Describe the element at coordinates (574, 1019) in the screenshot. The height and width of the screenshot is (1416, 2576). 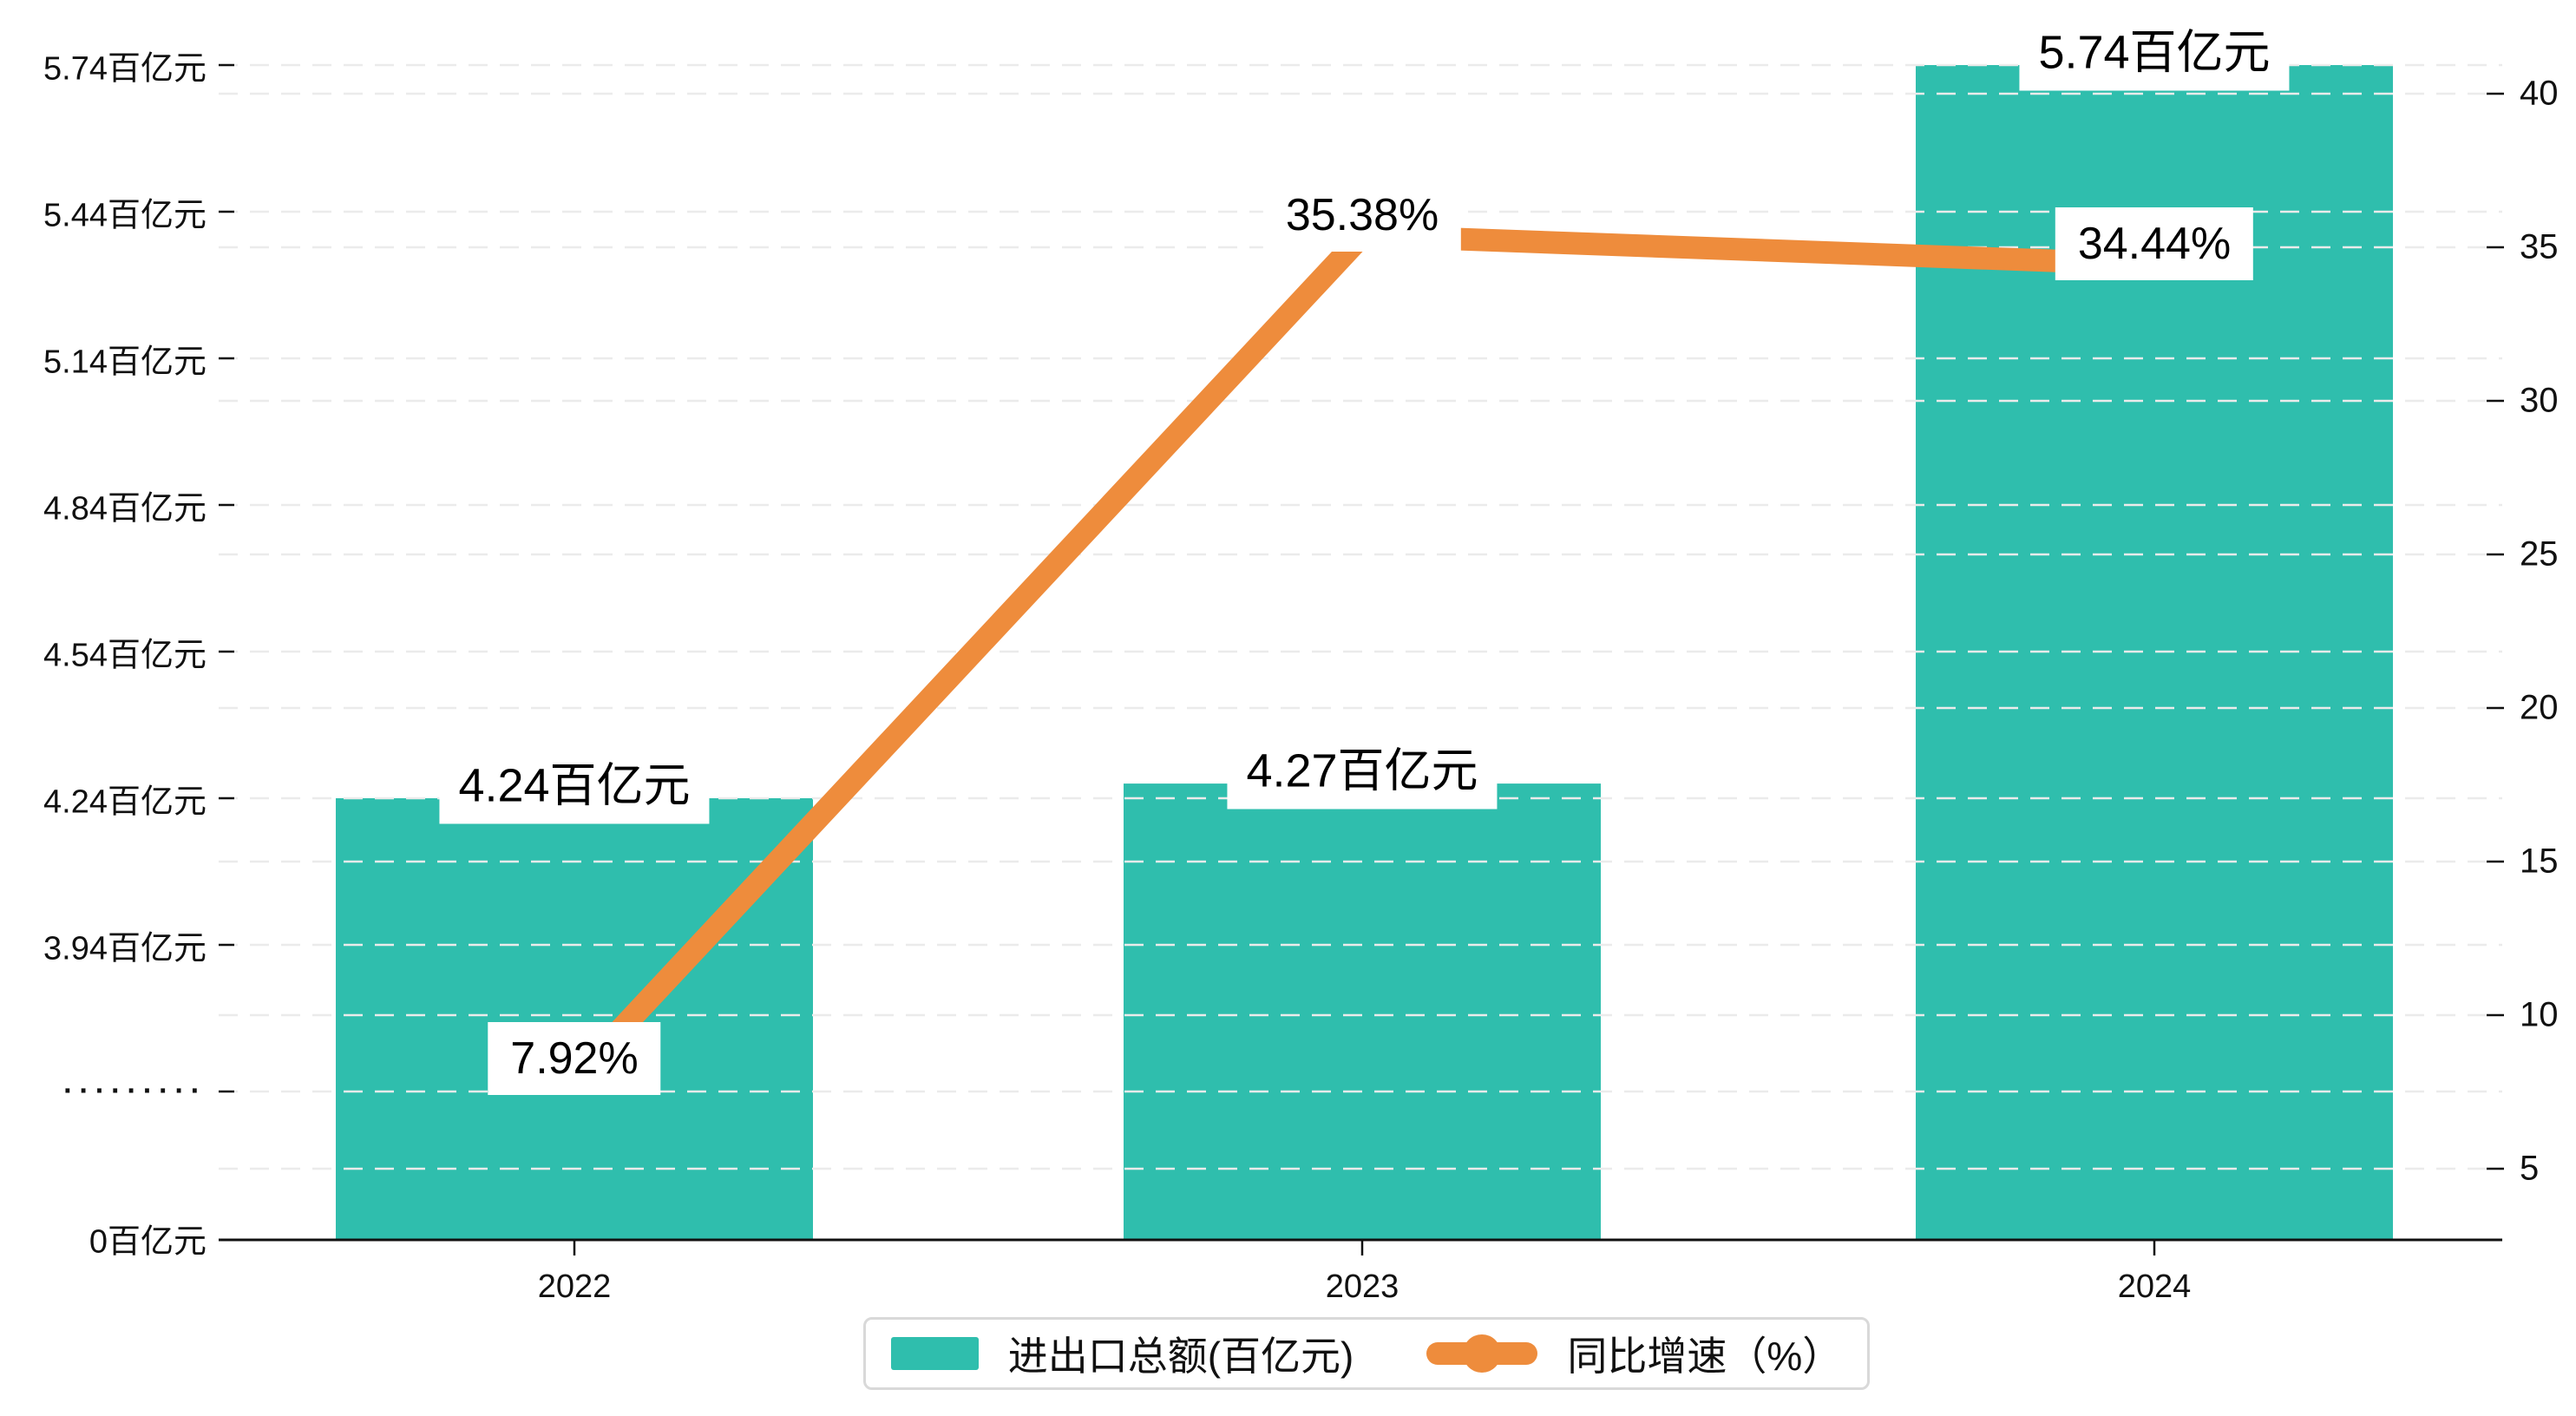
I see `bar-2022` at that location.